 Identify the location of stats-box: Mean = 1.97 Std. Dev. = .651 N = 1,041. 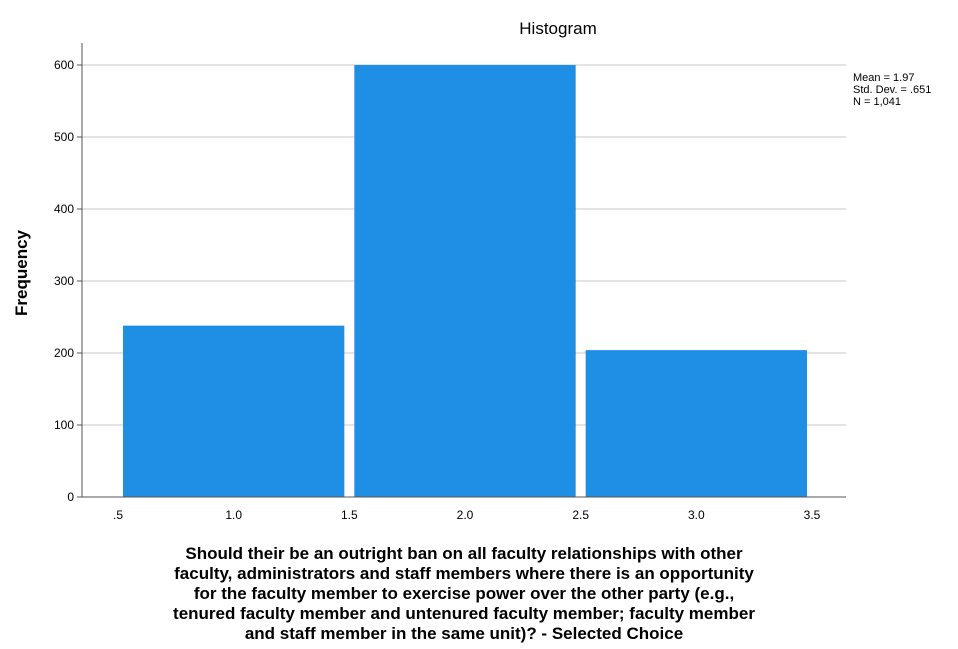
(892, 90).